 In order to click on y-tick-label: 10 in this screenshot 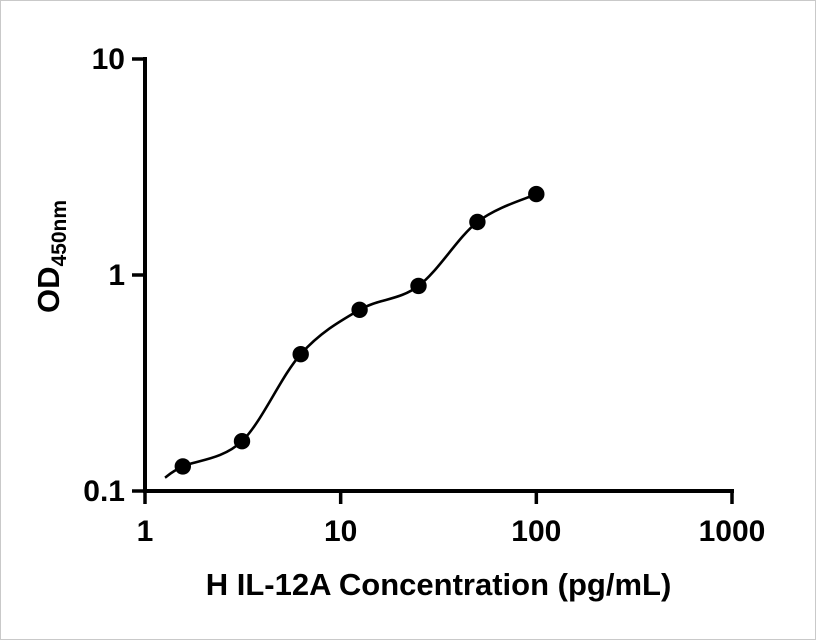, I will do `click(108, 59)`.